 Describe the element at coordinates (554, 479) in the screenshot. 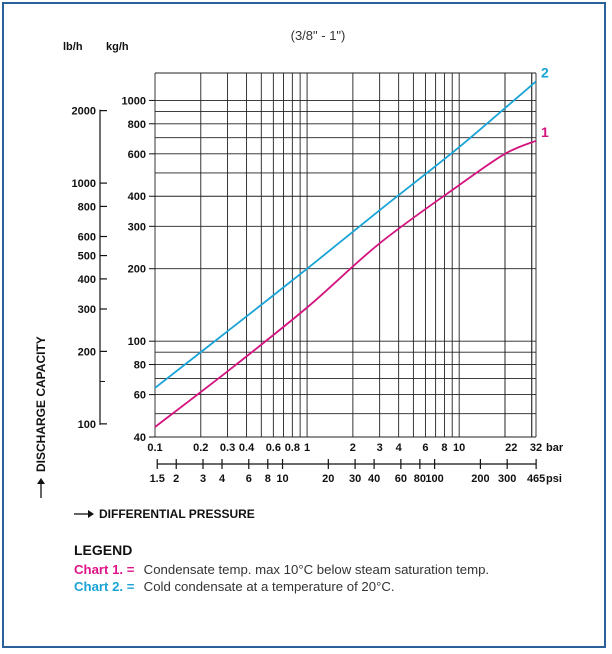

I see `x-unit-psi: psi` at that location.